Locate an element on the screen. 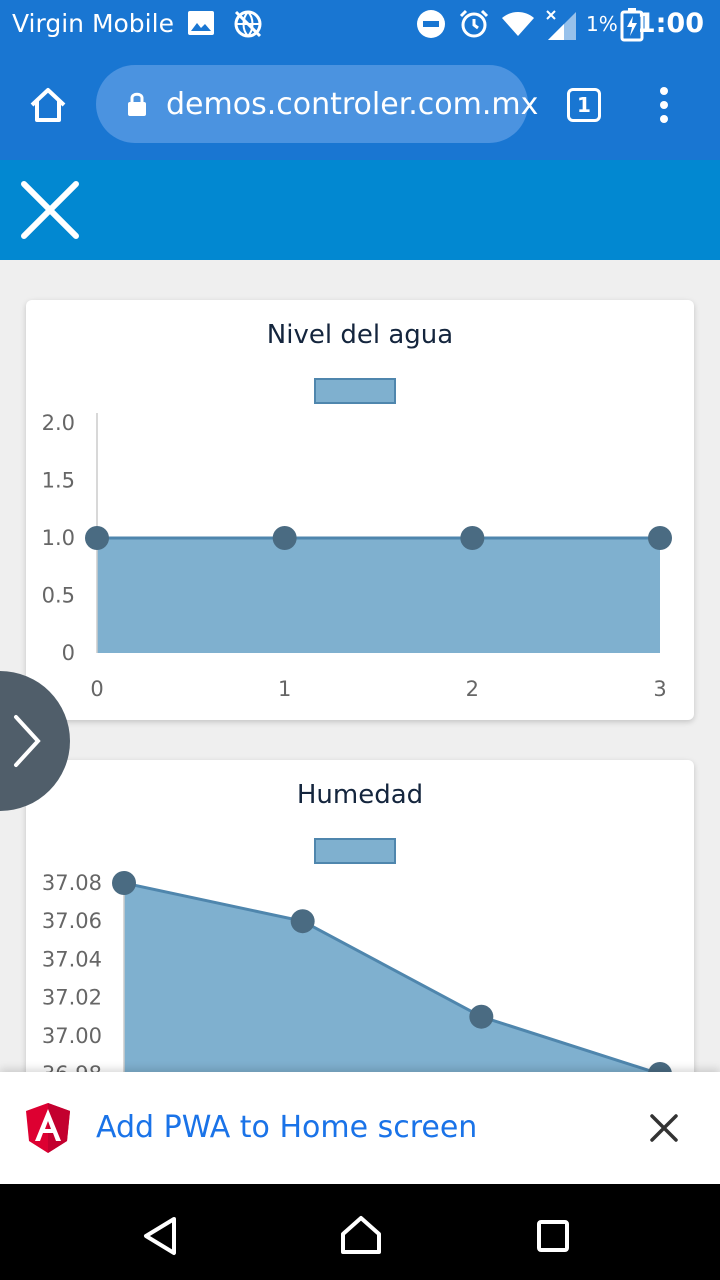 This screenshot has height=1280, width=720. lock-icon is located at coordinates (137, 104).